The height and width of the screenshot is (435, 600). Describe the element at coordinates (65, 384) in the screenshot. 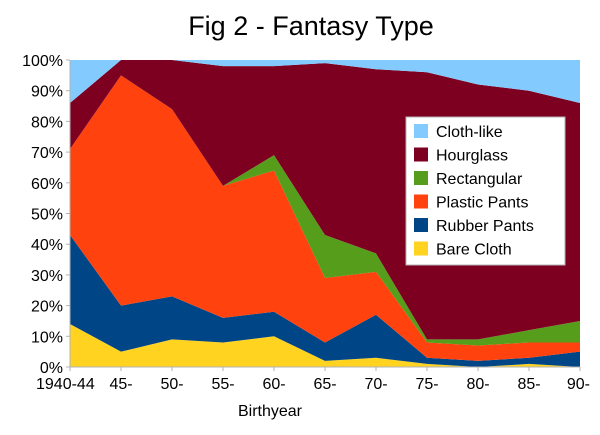

I see `x-tick-label: 1940-44` at that location.